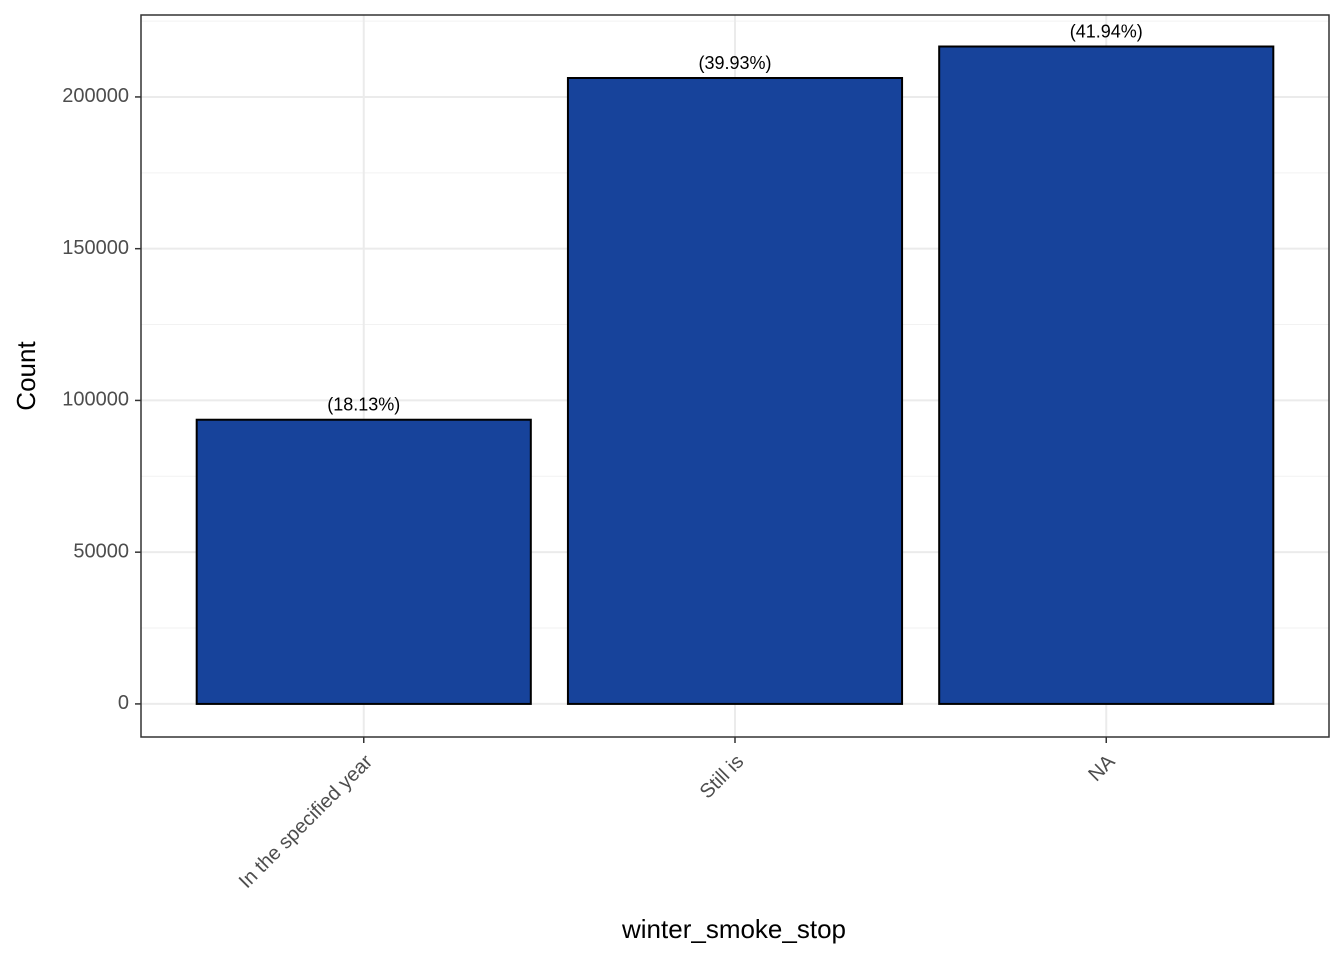  Describe the element at coordinates (1106, 31) in the screenshot. I see `bar-annotation: (41.94%)` at that location.